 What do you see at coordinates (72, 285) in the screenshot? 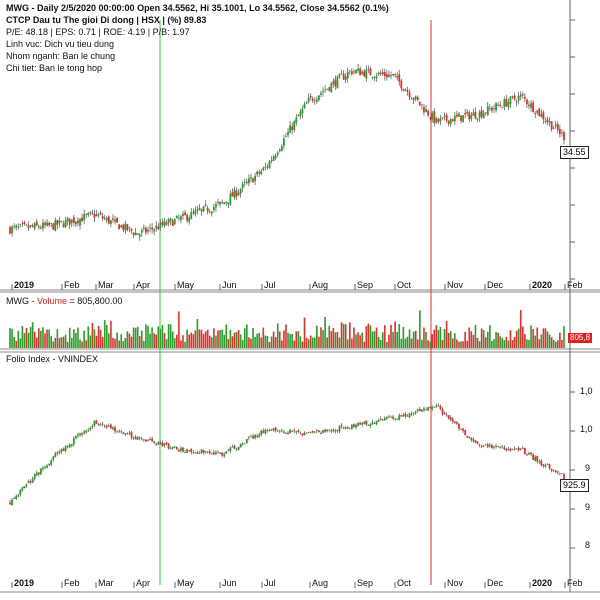
I see `month-label: Feb` at bounding box center [72, 285].